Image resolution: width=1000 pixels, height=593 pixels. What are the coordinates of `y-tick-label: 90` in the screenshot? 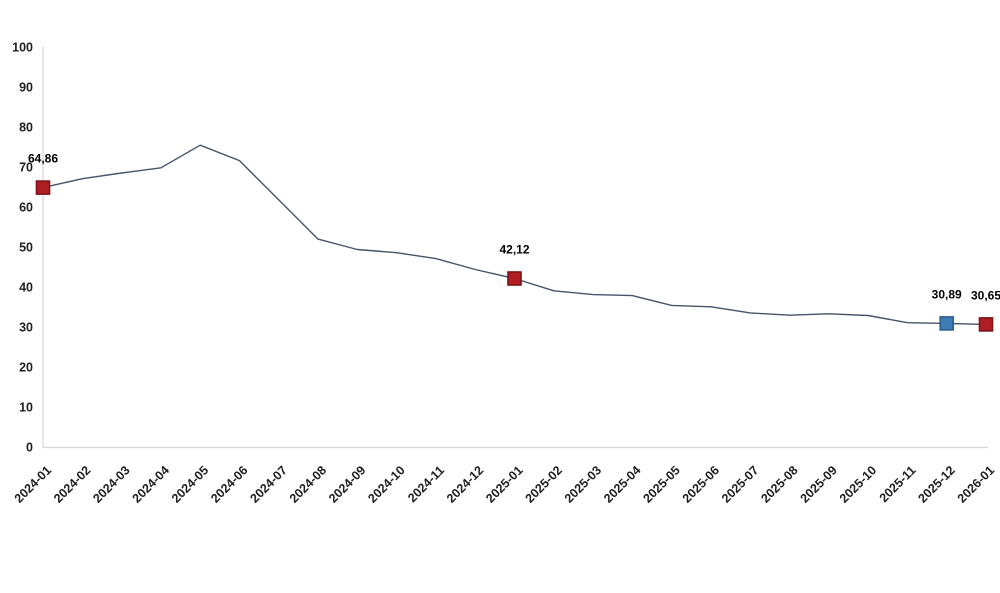 It's located at (26, 88).